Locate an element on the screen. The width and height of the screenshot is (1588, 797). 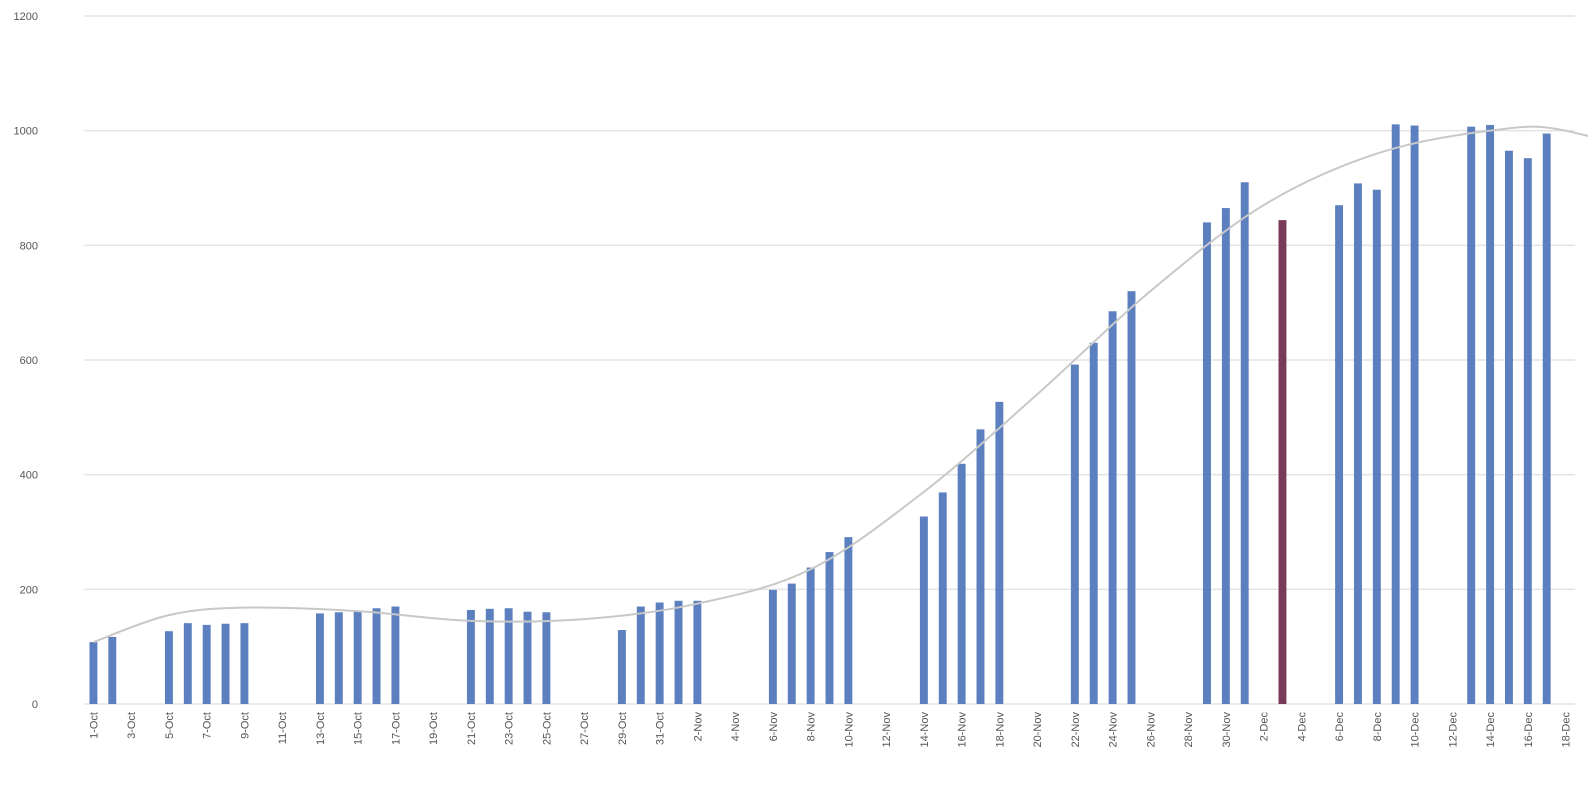
y-tick-label: 600 is located at coordinates (29, 361).